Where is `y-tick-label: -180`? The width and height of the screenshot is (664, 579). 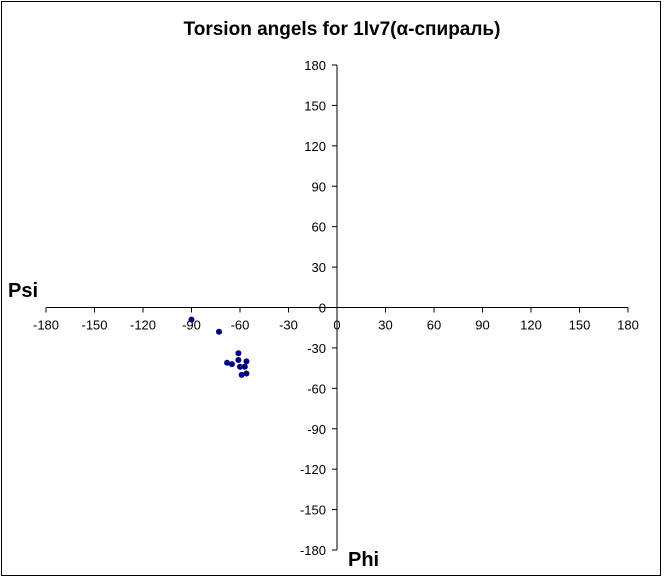
y-tick-label: -180 is located at coordinates (313, 550).